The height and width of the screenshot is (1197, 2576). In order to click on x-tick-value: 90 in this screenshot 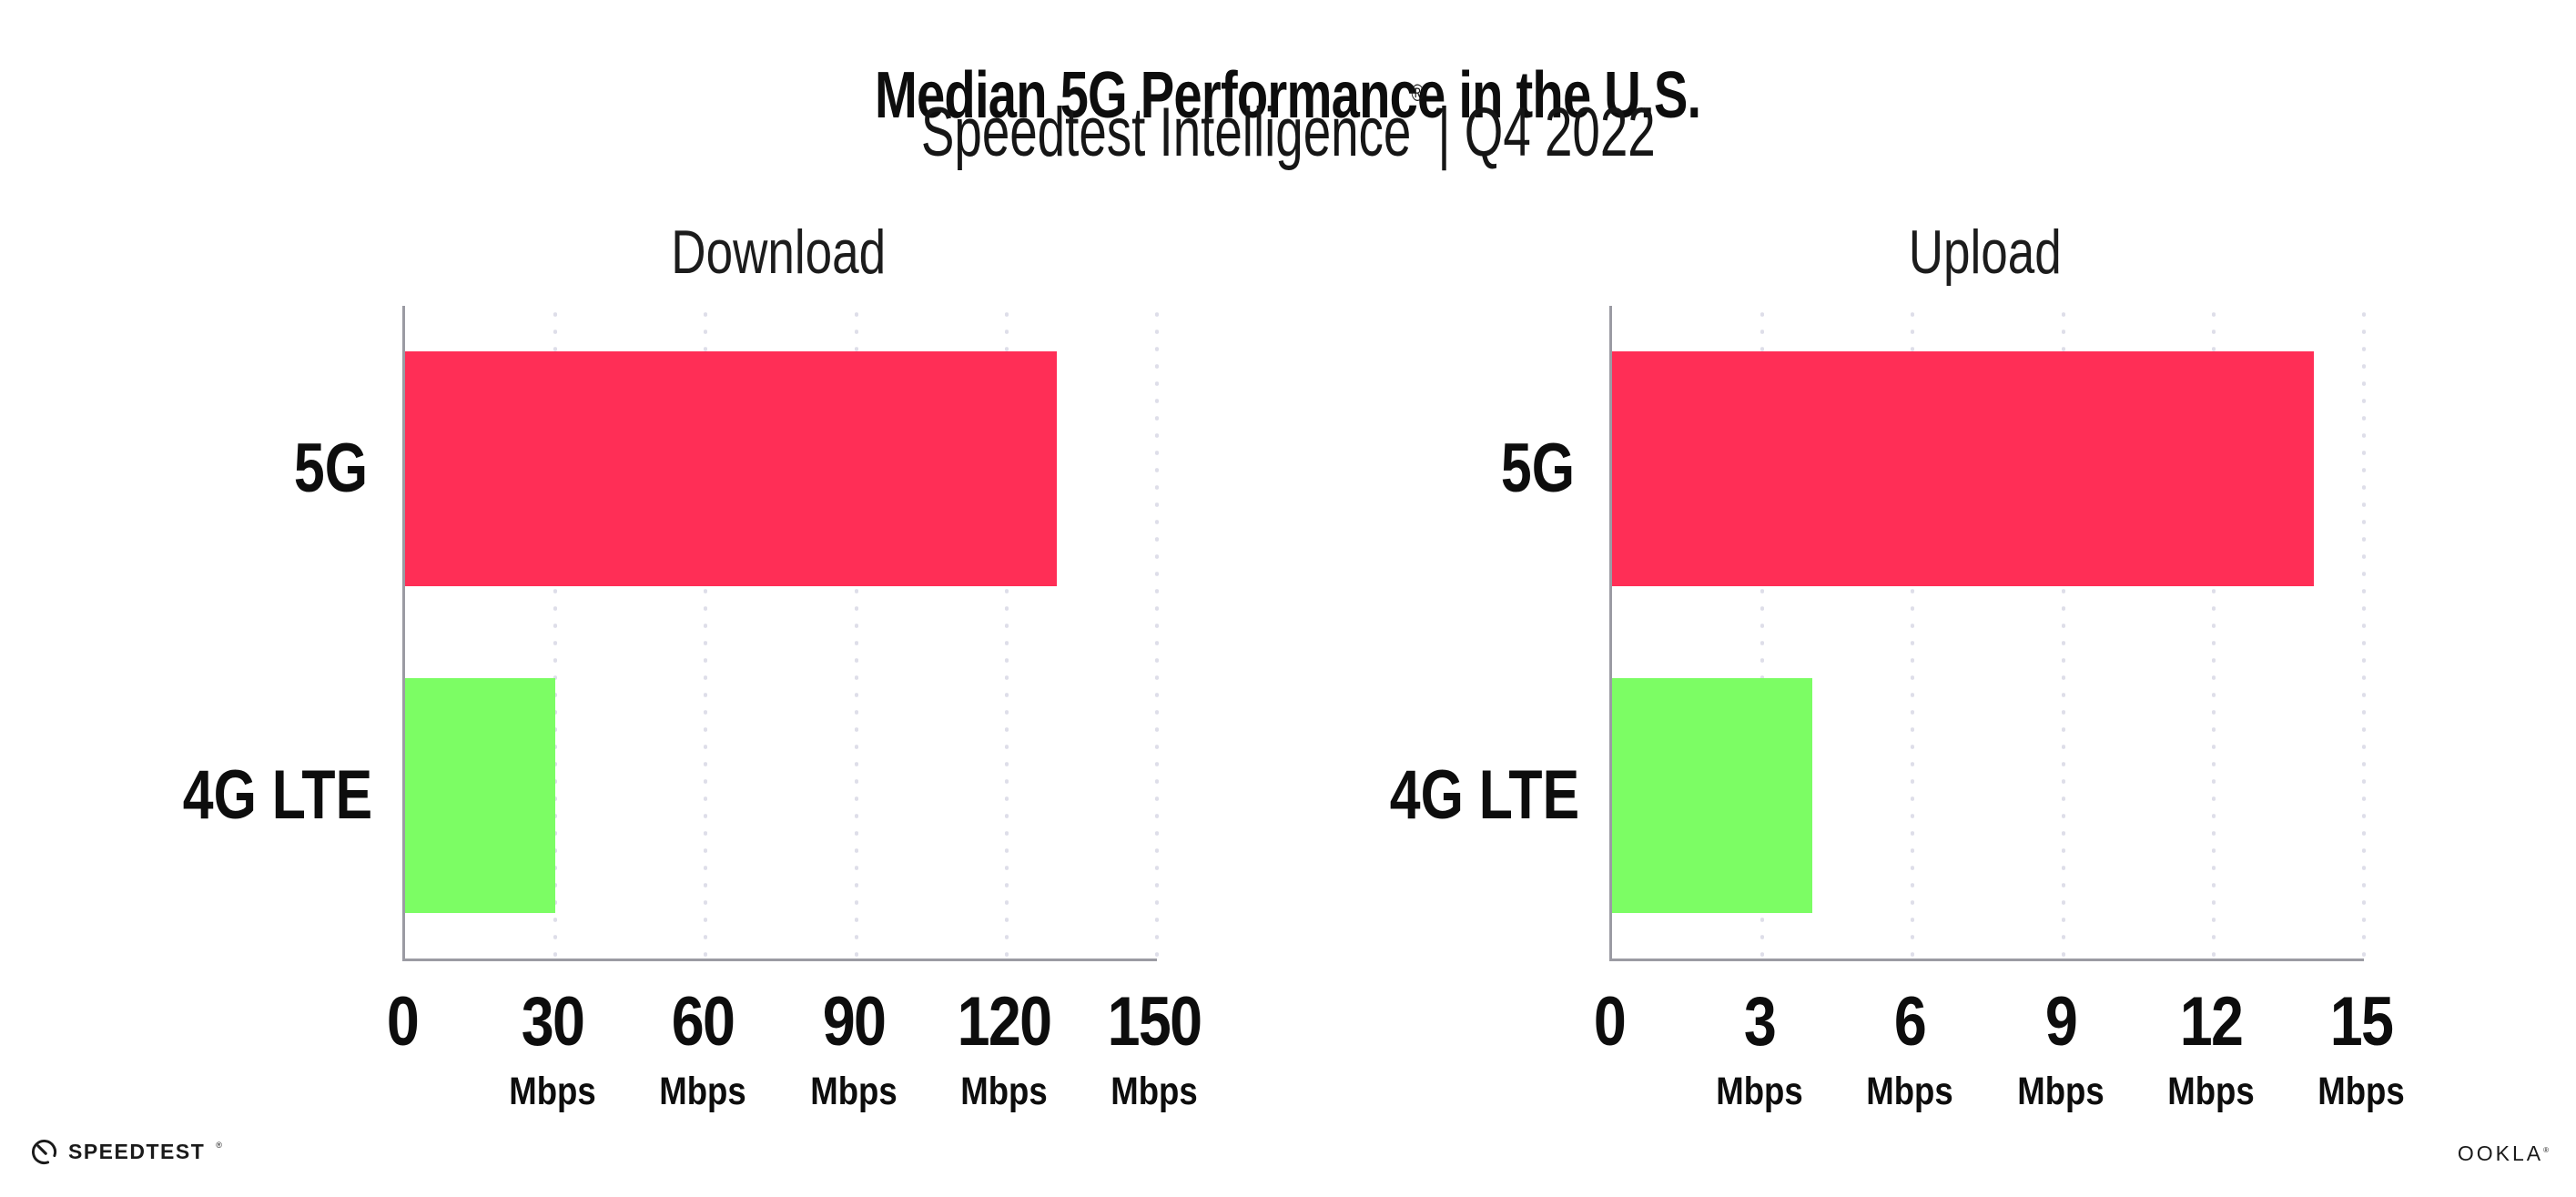, I will do `click(854, 1021)`.